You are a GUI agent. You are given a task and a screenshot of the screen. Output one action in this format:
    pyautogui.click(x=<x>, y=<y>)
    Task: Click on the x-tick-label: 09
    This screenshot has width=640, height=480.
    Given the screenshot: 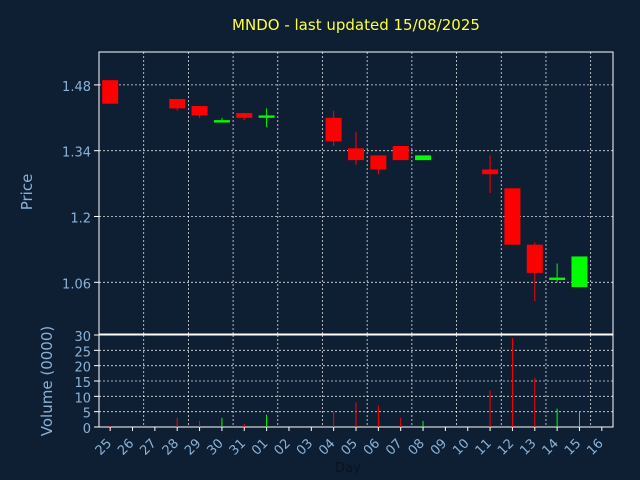 What is the action you would take?
    pyautogui.click(x=439, y=447)
    